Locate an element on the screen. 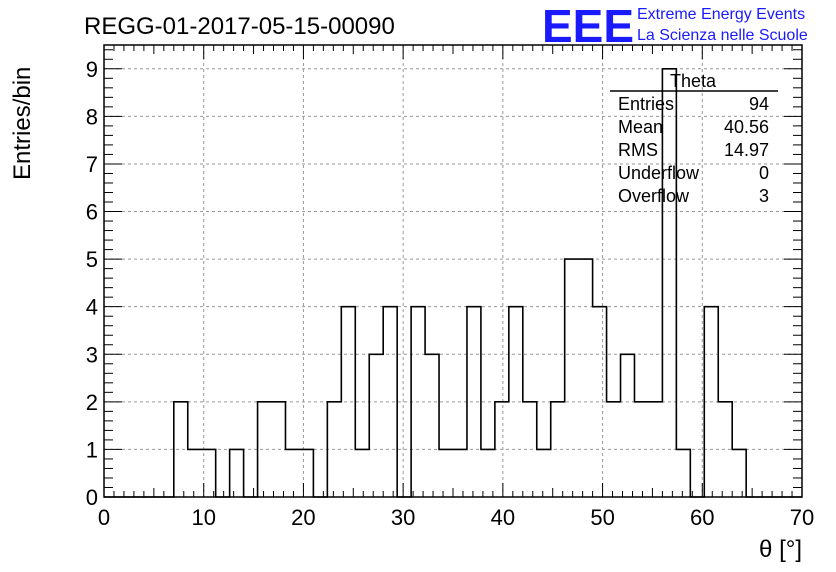 This screenshot has width=836, height=572. y-tick-label: 6 is located at coordinates (92, 212).